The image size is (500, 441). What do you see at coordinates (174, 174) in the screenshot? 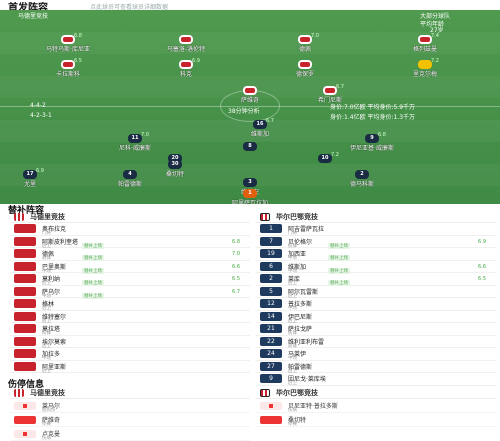
I see `player-name: 桑切特` at bounding box center [174, 174].